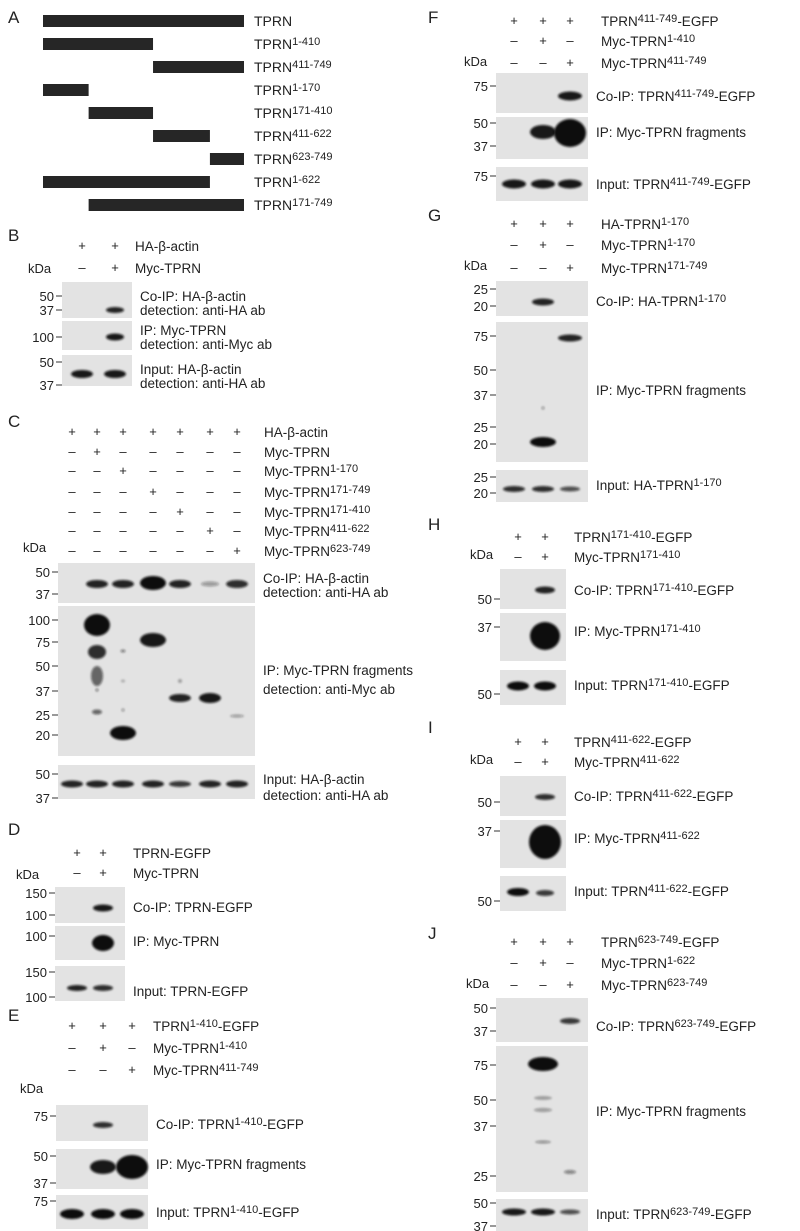 The width and height of the screenshot is (800, 1231). I want to click on construct-label: TPRN, so click(273, 21).